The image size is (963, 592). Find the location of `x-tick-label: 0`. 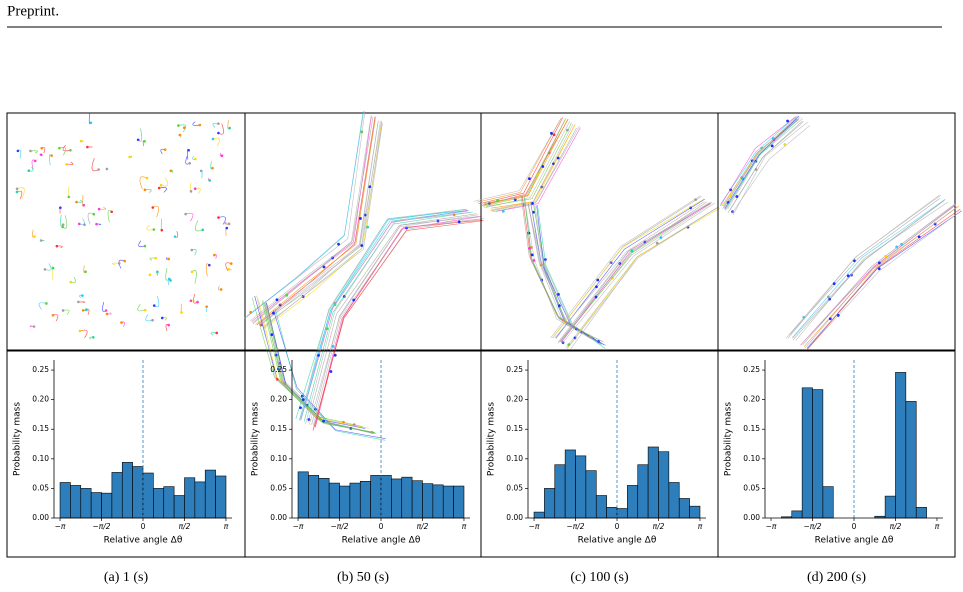

x-tick-label: 0 is located at coordinates (143, 526).